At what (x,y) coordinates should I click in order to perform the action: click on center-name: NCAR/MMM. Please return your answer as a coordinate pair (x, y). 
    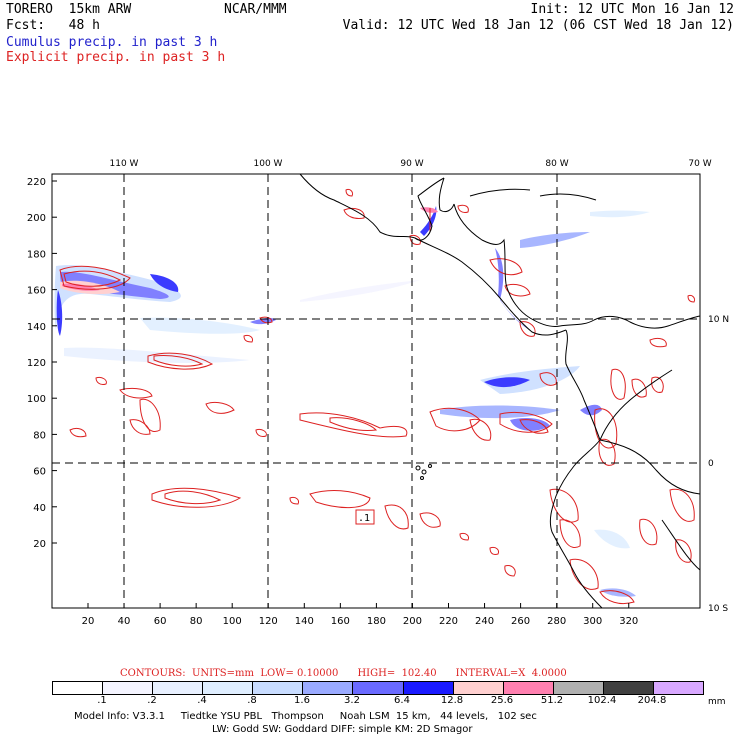
    Looking at the image, I should click on (255, 9).